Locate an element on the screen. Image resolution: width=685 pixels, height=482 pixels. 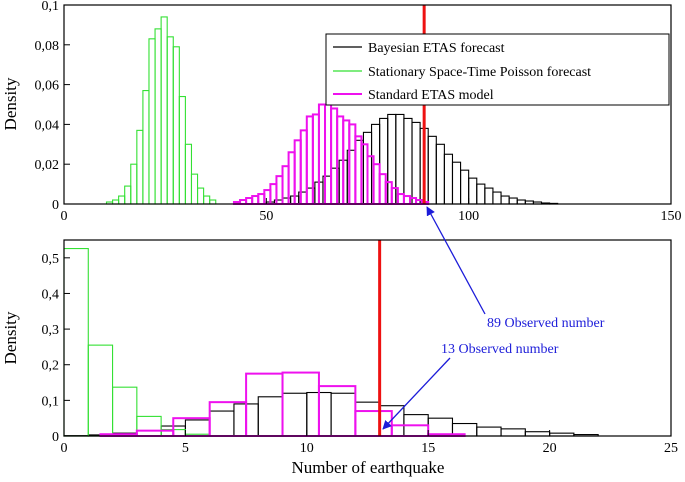
bottom-ytick-label: 0,5 is located at coordinates (51, 259).